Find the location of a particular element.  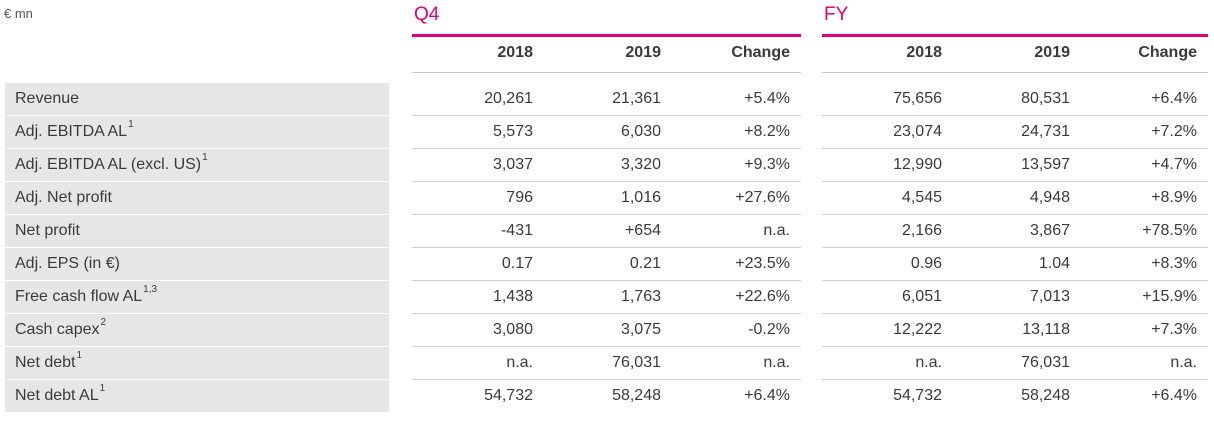

fy-cell-2018: 6,051 is located at coordinates (921, 296).